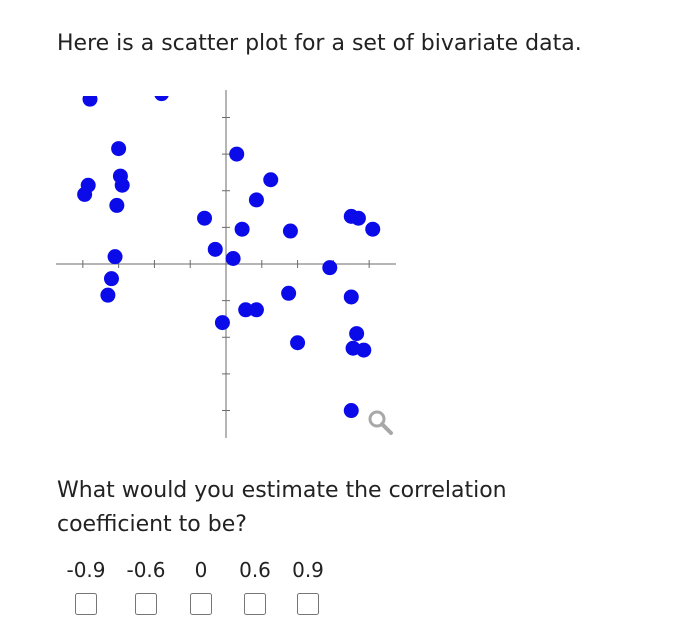 The height and width of the screenshot is (630, 700). What do you see at coordinates (380, 422) in the screenshot?
I see `magnifier-icon` at bounding box center [380, 422].